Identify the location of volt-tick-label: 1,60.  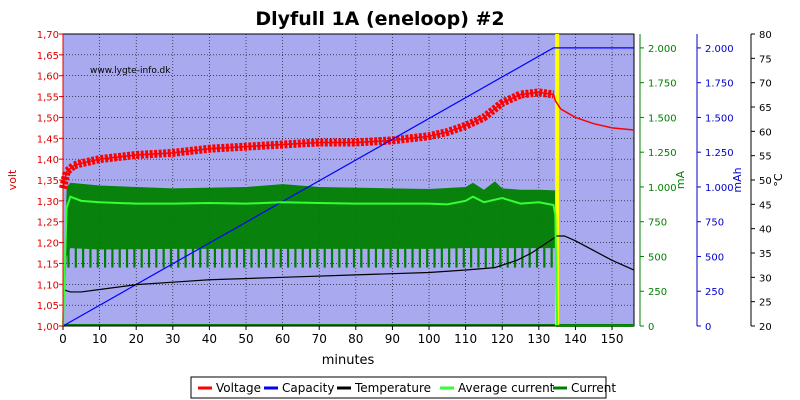
(48, 77).